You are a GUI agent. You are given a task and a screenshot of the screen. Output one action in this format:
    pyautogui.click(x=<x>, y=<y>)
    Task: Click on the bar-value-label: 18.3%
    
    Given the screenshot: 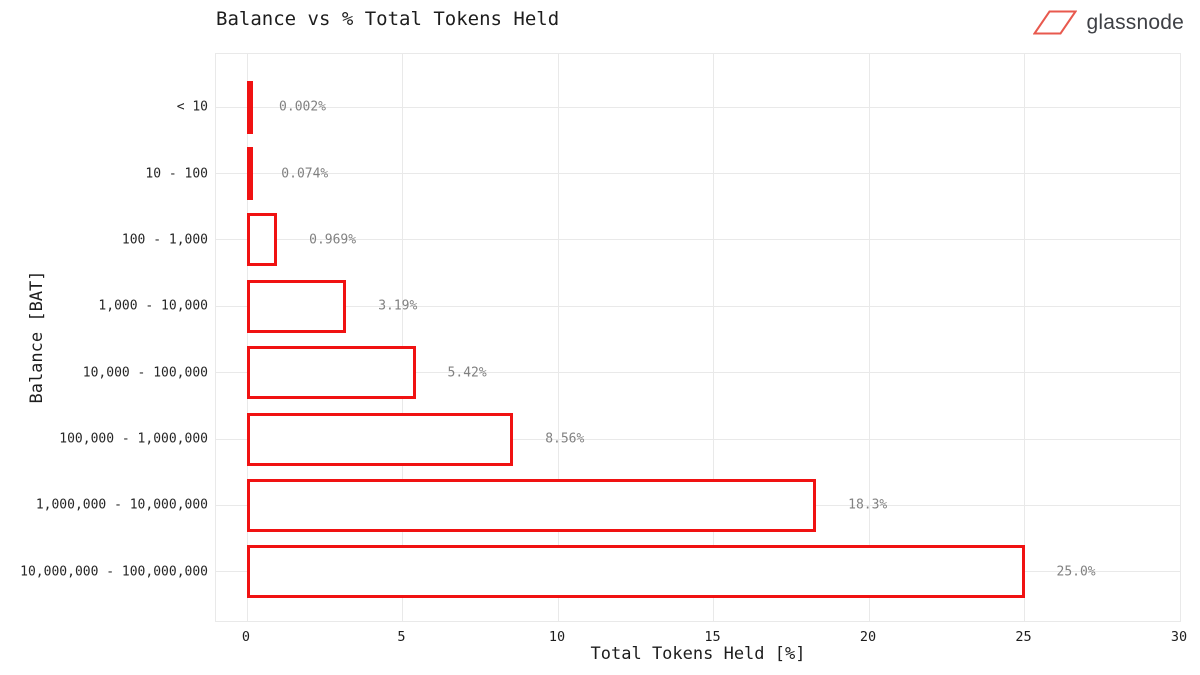 What is the action you would take?
    pyautogui.click(x=868, y=505)
    